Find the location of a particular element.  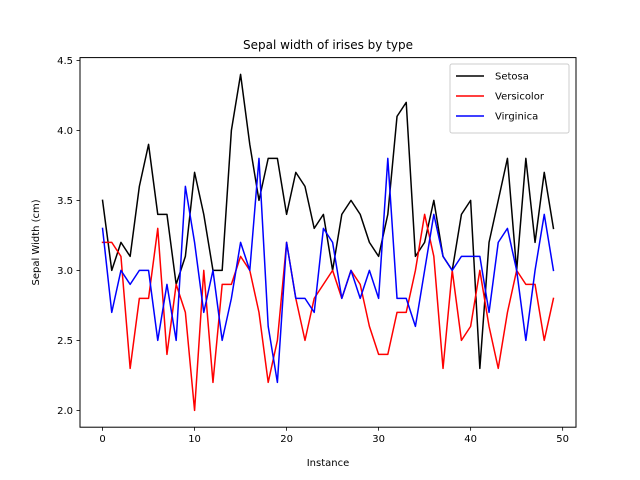

y-tick-label: 2.5 is located at coordinates (65, 341).